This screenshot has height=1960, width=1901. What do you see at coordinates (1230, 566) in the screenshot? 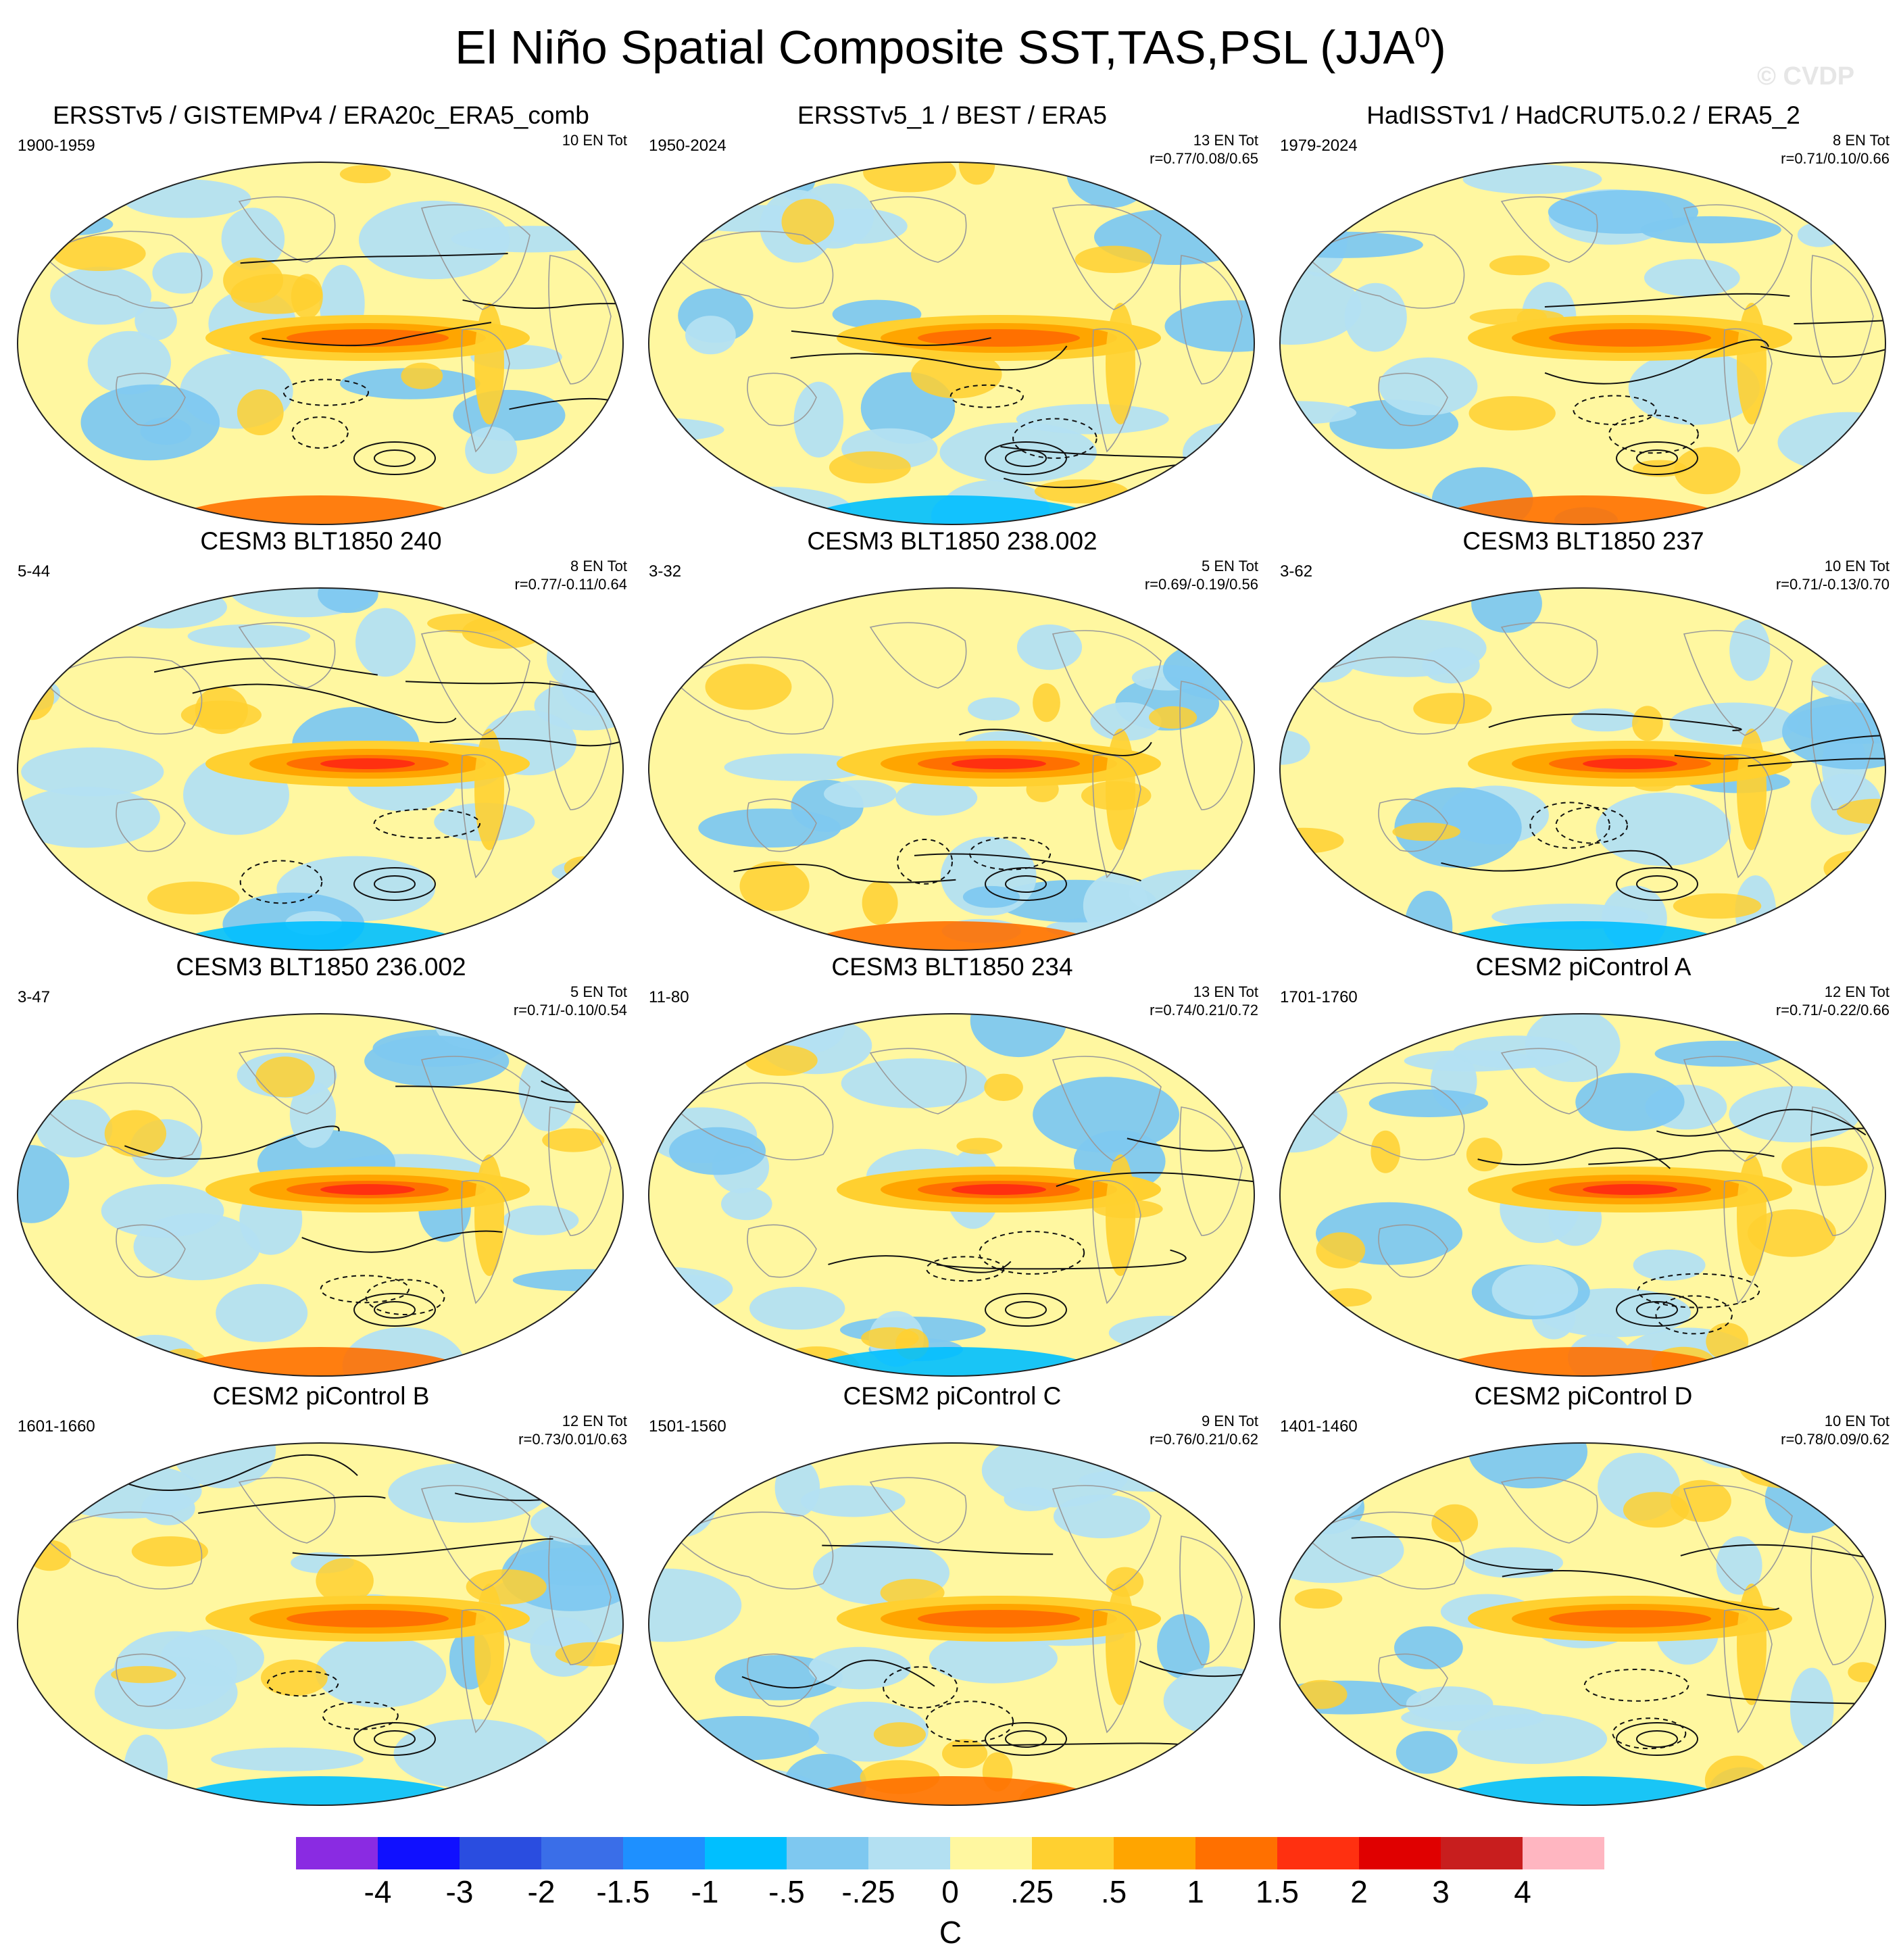
I see `panel-event-count: 5 EN Tot` at bounding box center [1230, 566].